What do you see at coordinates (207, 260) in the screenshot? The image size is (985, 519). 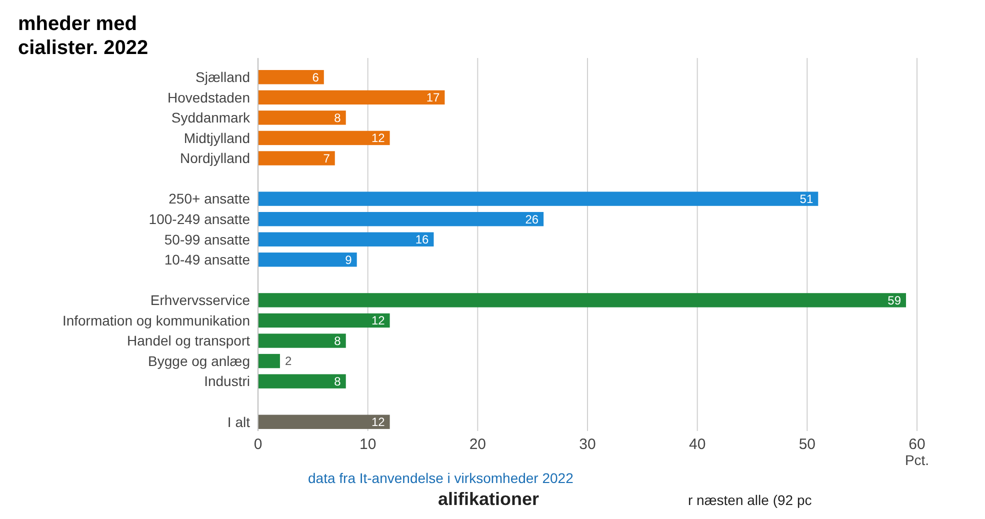 I see `y-tick-label: 10-49 ansatte` at bounding box center [207, 260].